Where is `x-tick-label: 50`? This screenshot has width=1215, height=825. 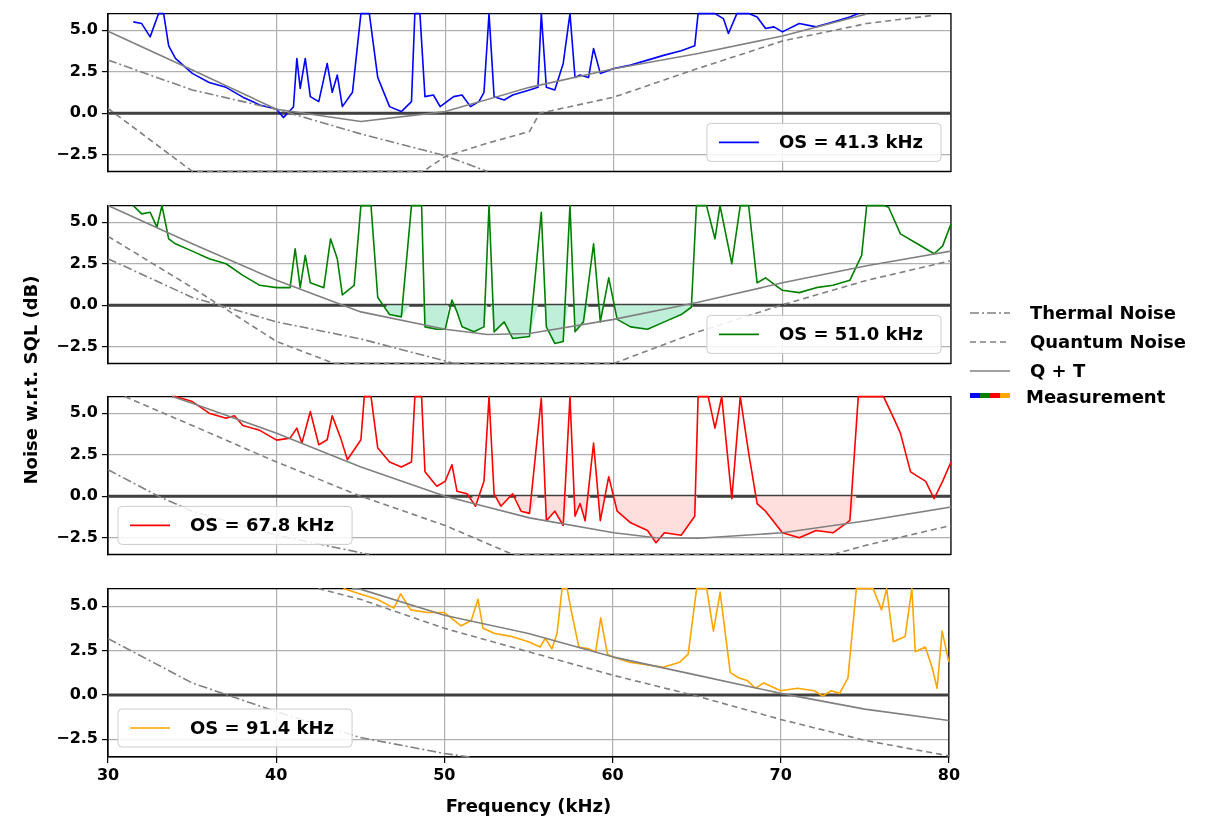 x-tick-label: 50 is located at coordinates (444, 774).